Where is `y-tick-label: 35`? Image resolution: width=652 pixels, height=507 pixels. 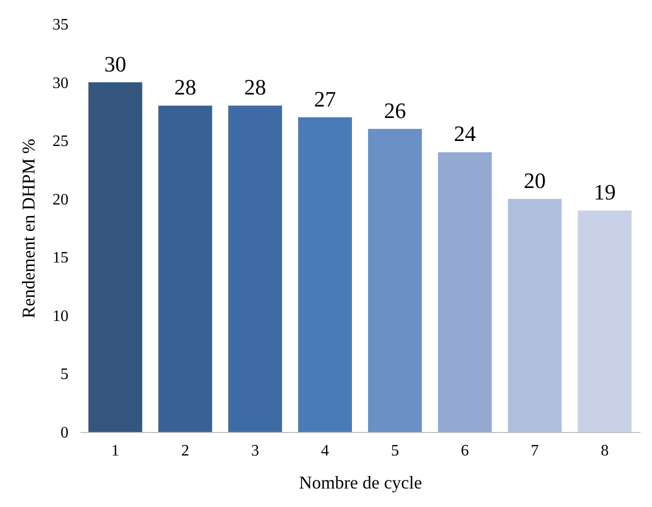 y-tick-label: 35 is located at coordinates (60, 25).